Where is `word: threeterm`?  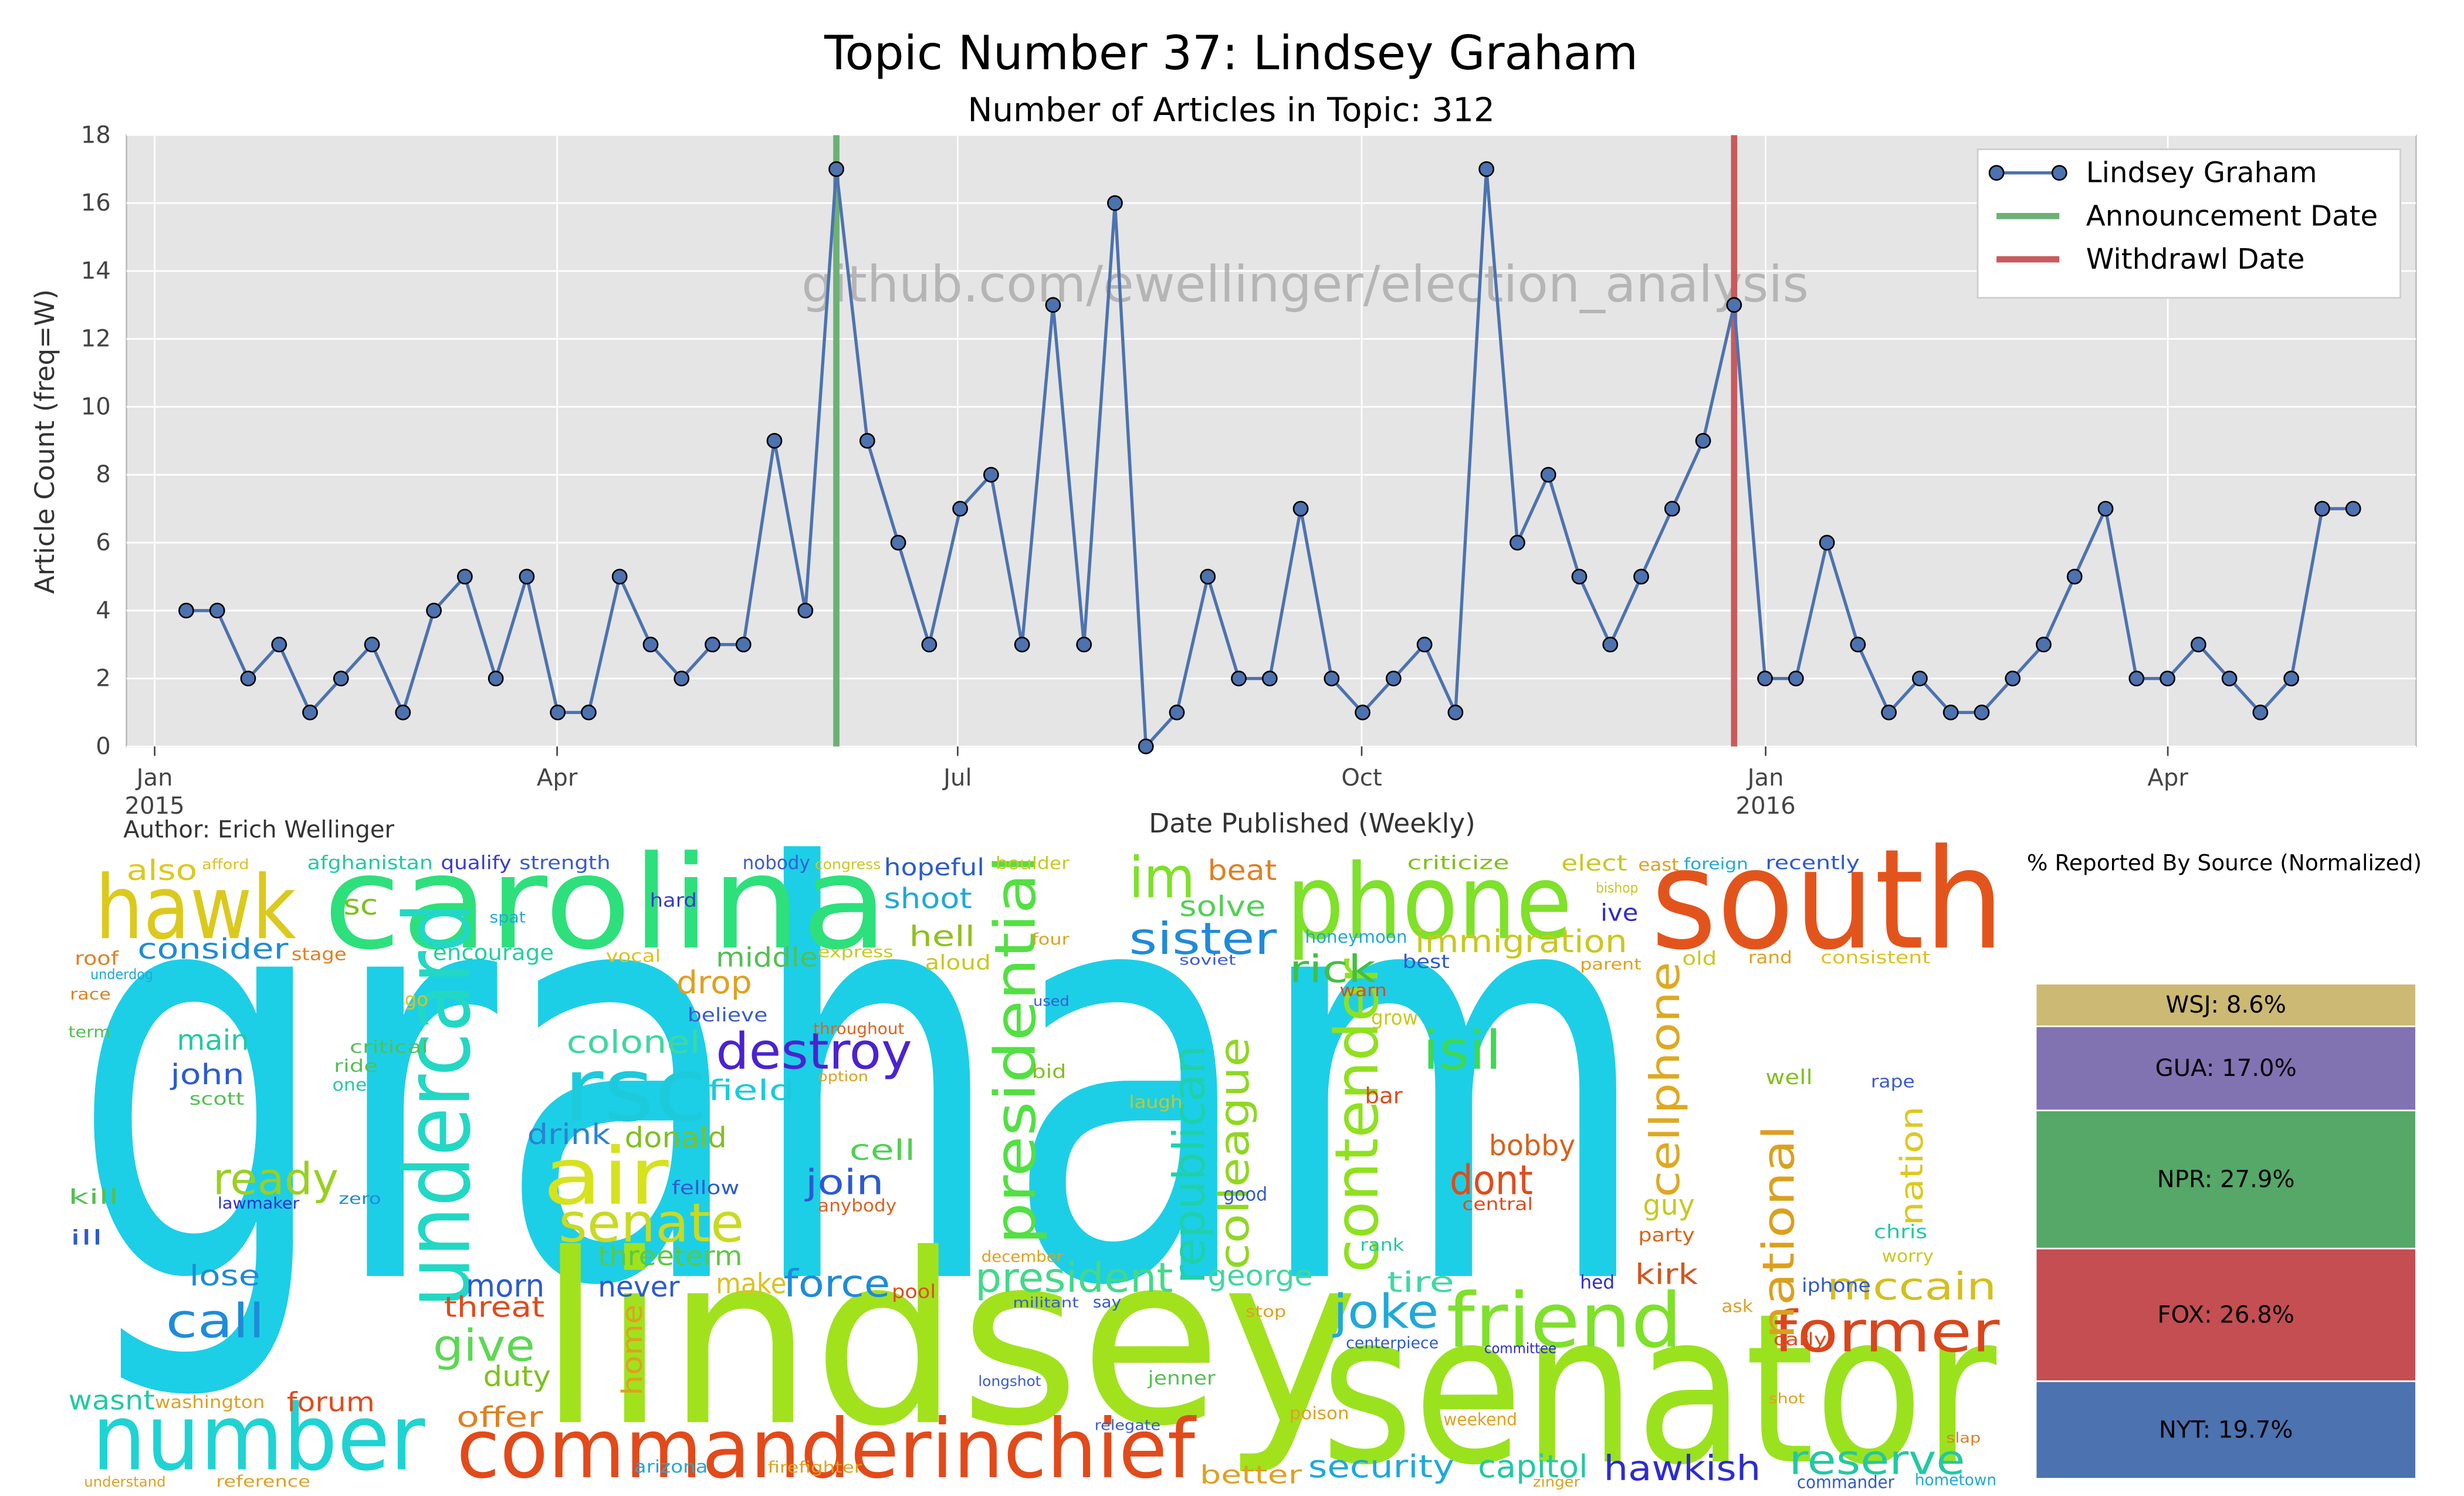
word: threeterm is located at coordinates (670, 1255).